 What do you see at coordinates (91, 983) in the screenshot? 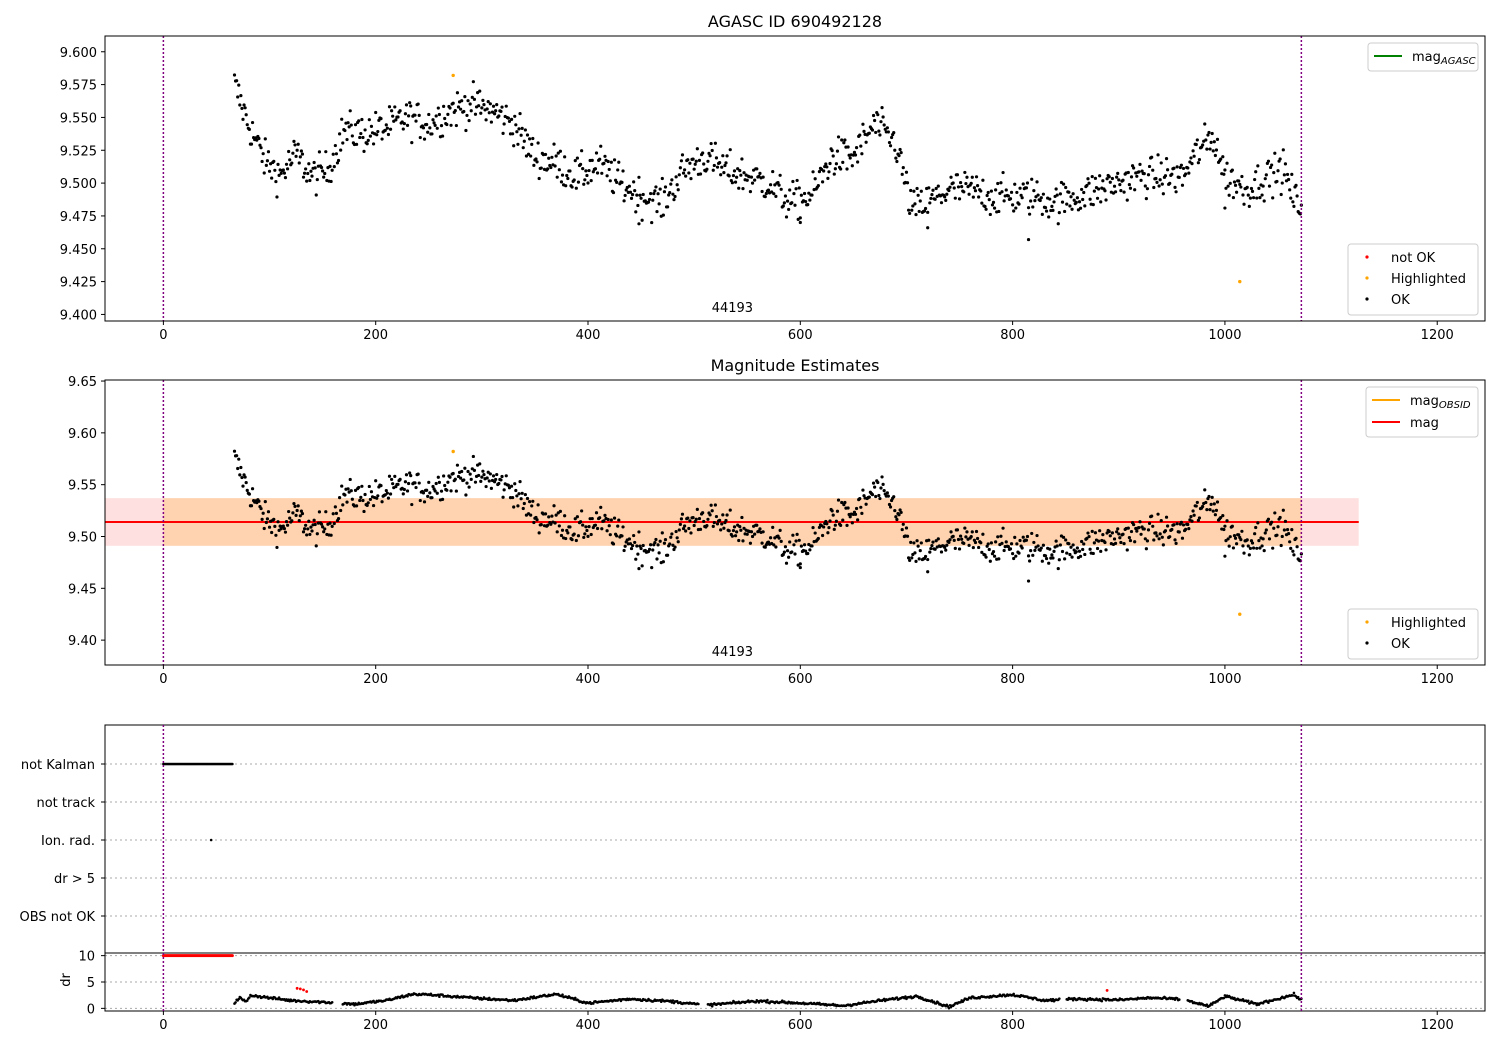
I see `dr-tick-label: 5` at bounding box center [91, 983].